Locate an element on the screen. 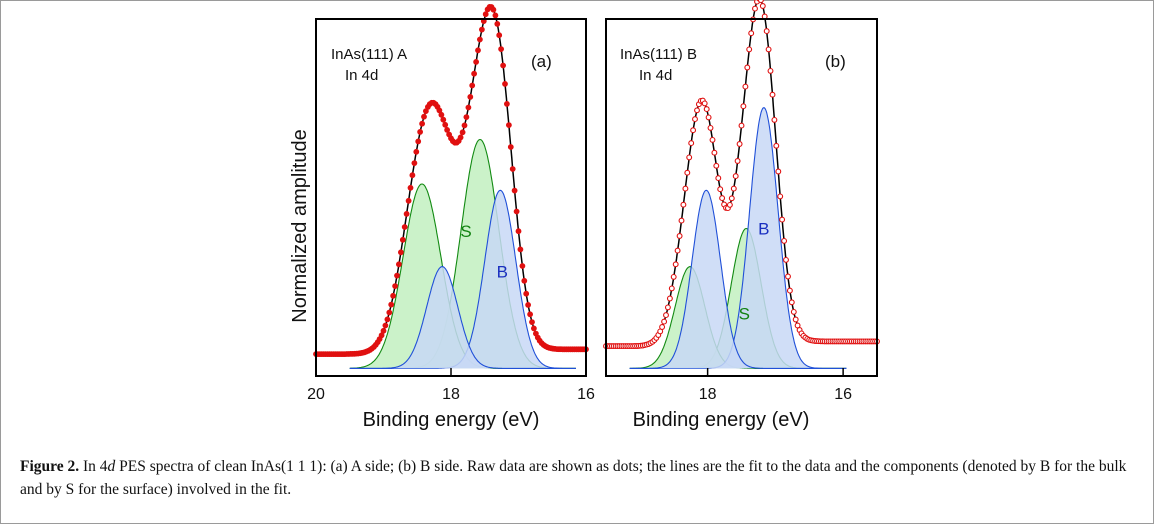 The width and height of the screenshot is (1154, 524). panel-b-bulk-label: B is located at coordinates (763, 228).